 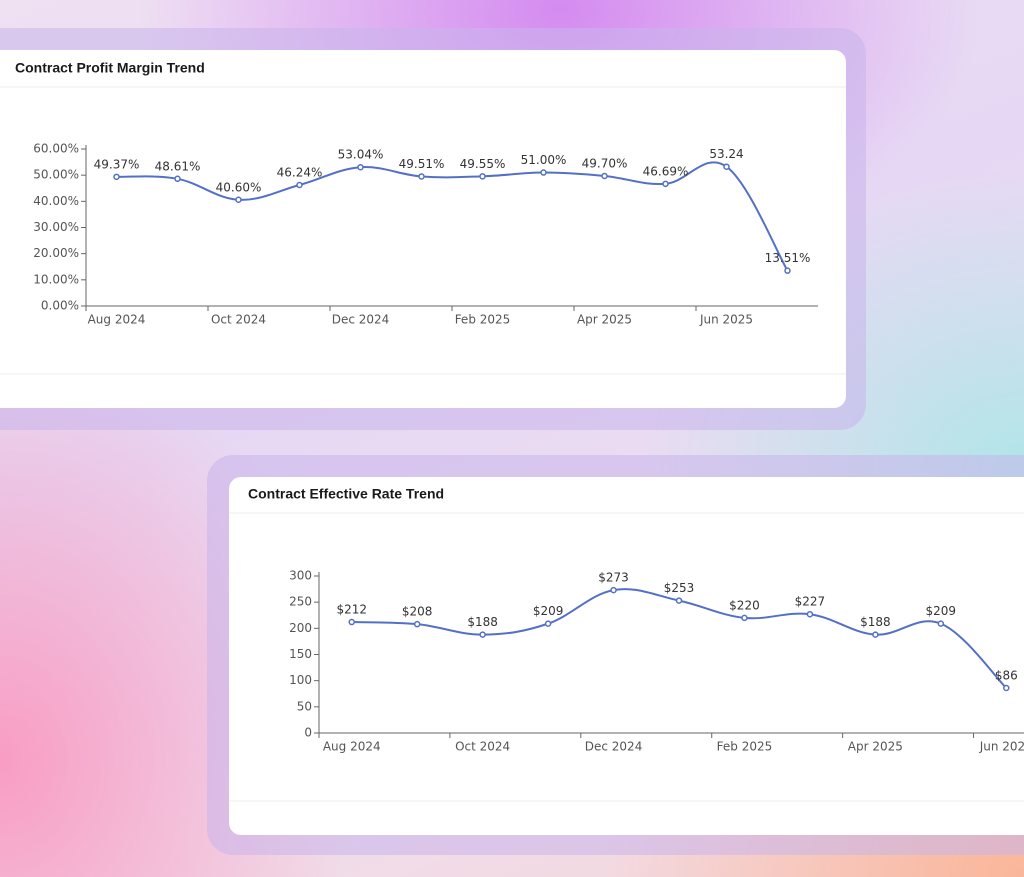 I want to click on data-label: $212, so click(x=351, y=610).